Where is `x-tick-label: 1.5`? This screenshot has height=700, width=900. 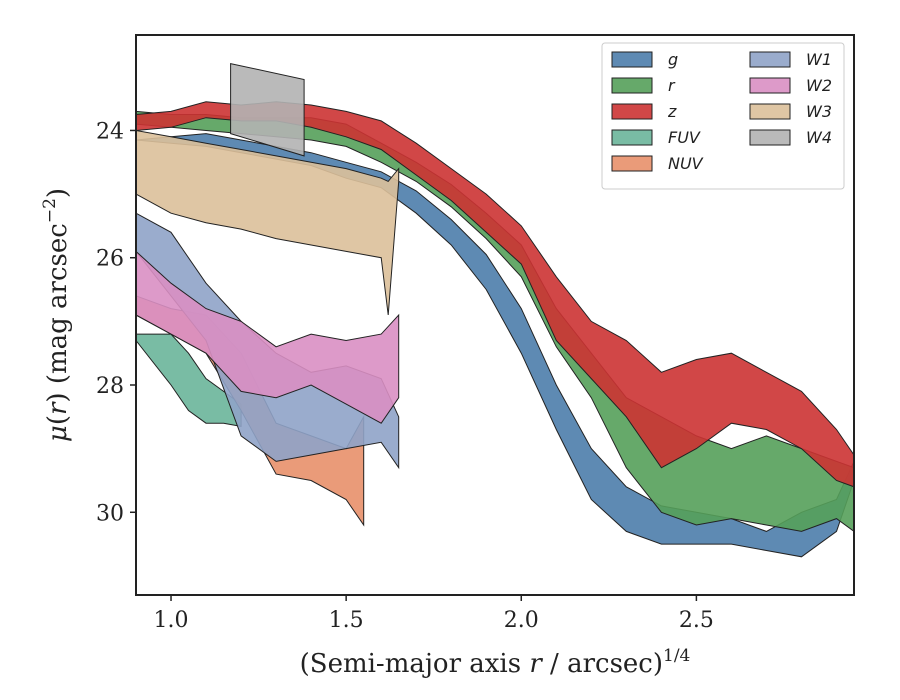
x-tick-label: 1.5 is located at coordinates (346, 620).